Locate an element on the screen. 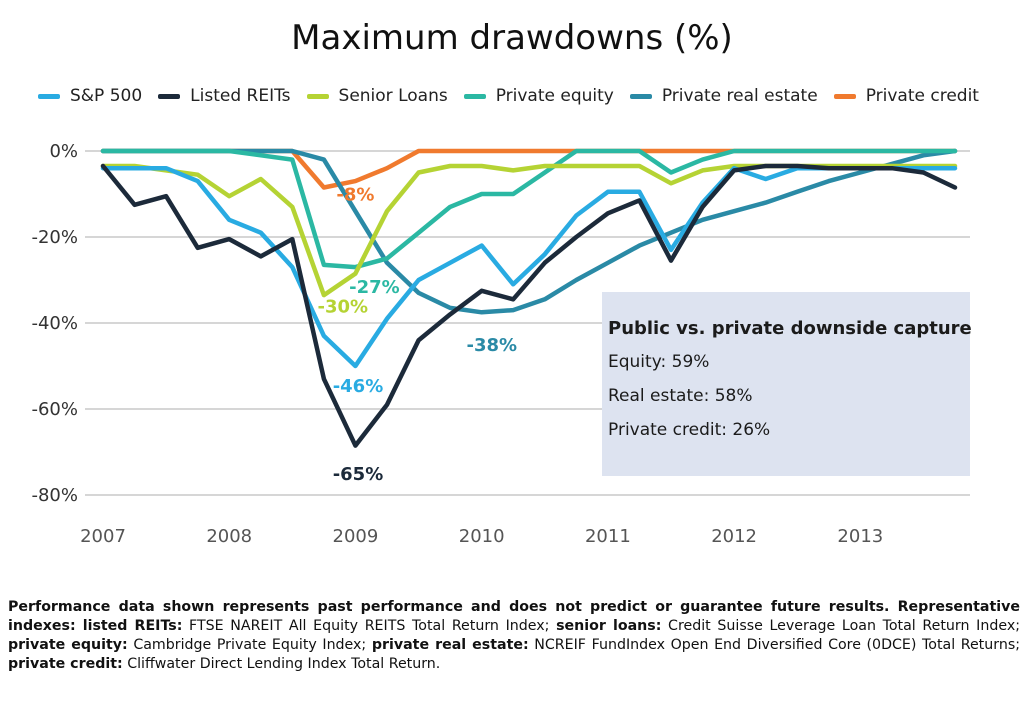 The image size is (1024, 703). x-tick-label: 2013 is located at coordinates (860, 536).